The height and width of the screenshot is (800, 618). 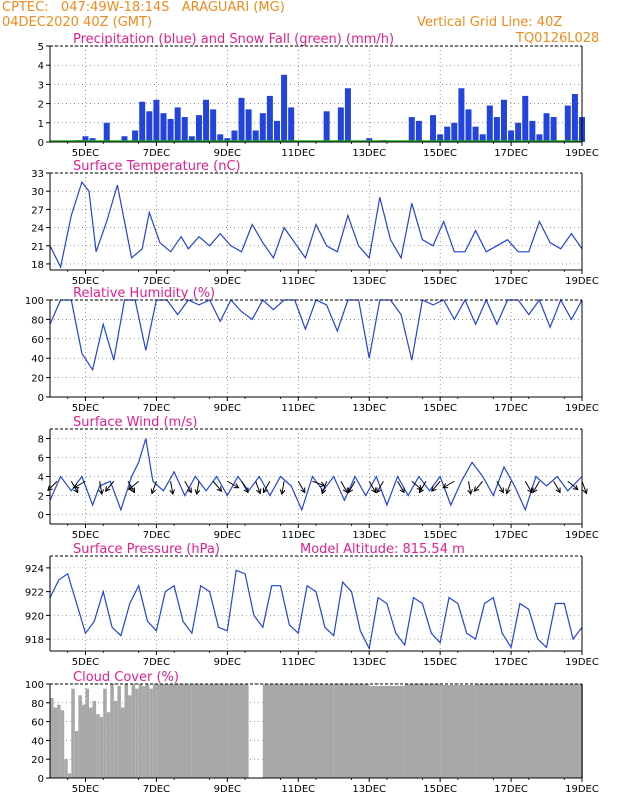 I want to click on y-tick-label: 21, so click(x=37, y=247).